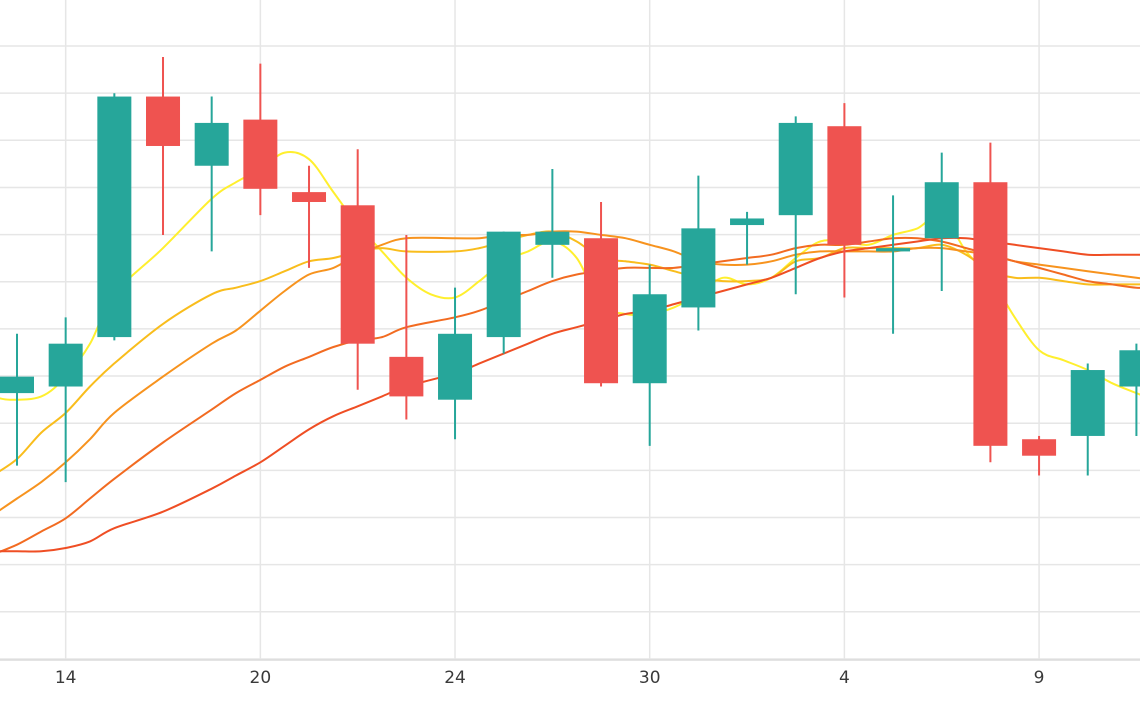 The width and height of the screenshot is (1140, 710). Describe the element at coordinates (261, 678) in the screenshot. I see `x-tick-label: 20` at that location.